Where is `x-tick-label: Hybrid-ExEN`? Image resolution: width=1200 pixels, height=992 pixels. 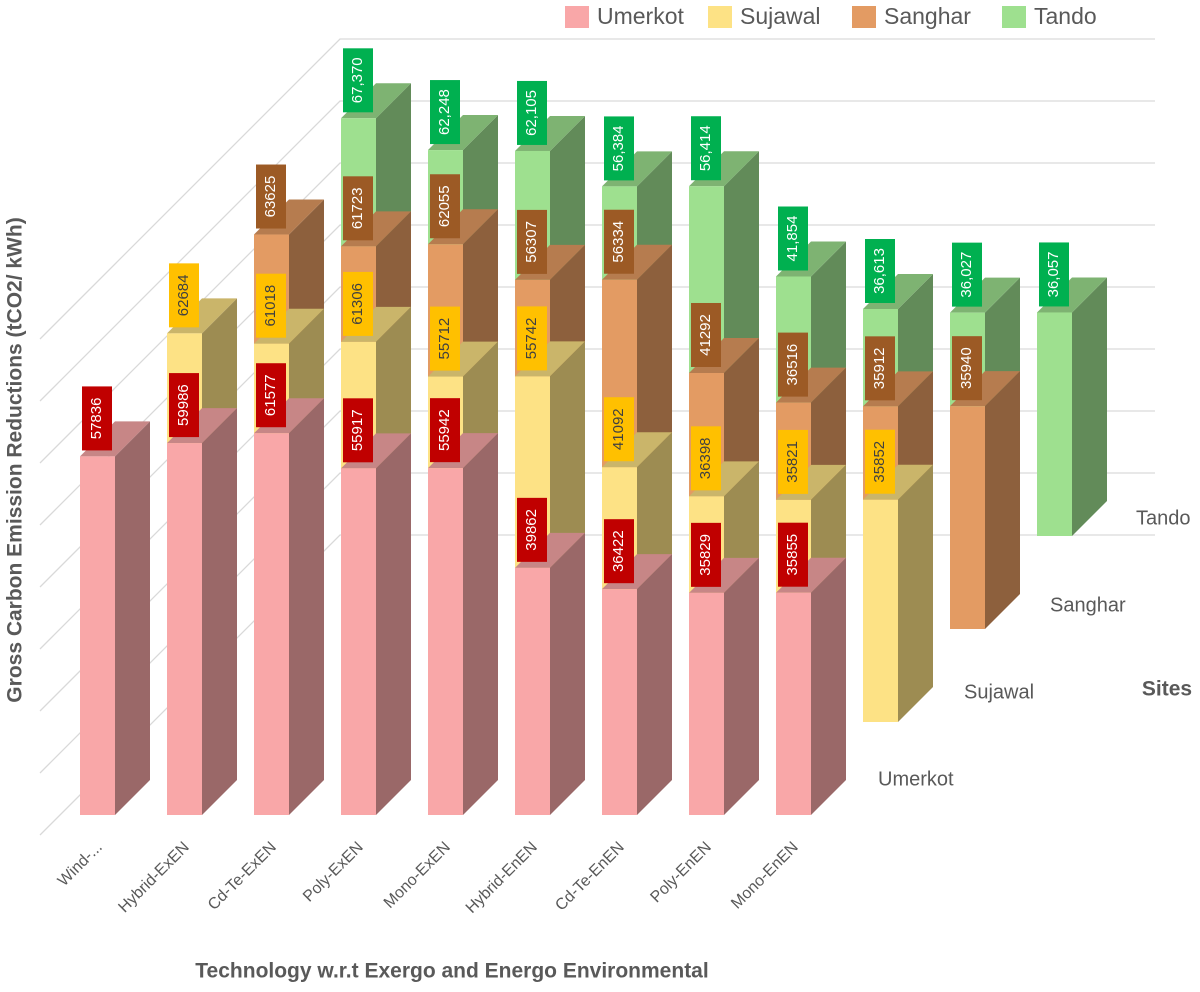 x-tick-label: Hybrid-ExEN is located at coordinates (153, 877).